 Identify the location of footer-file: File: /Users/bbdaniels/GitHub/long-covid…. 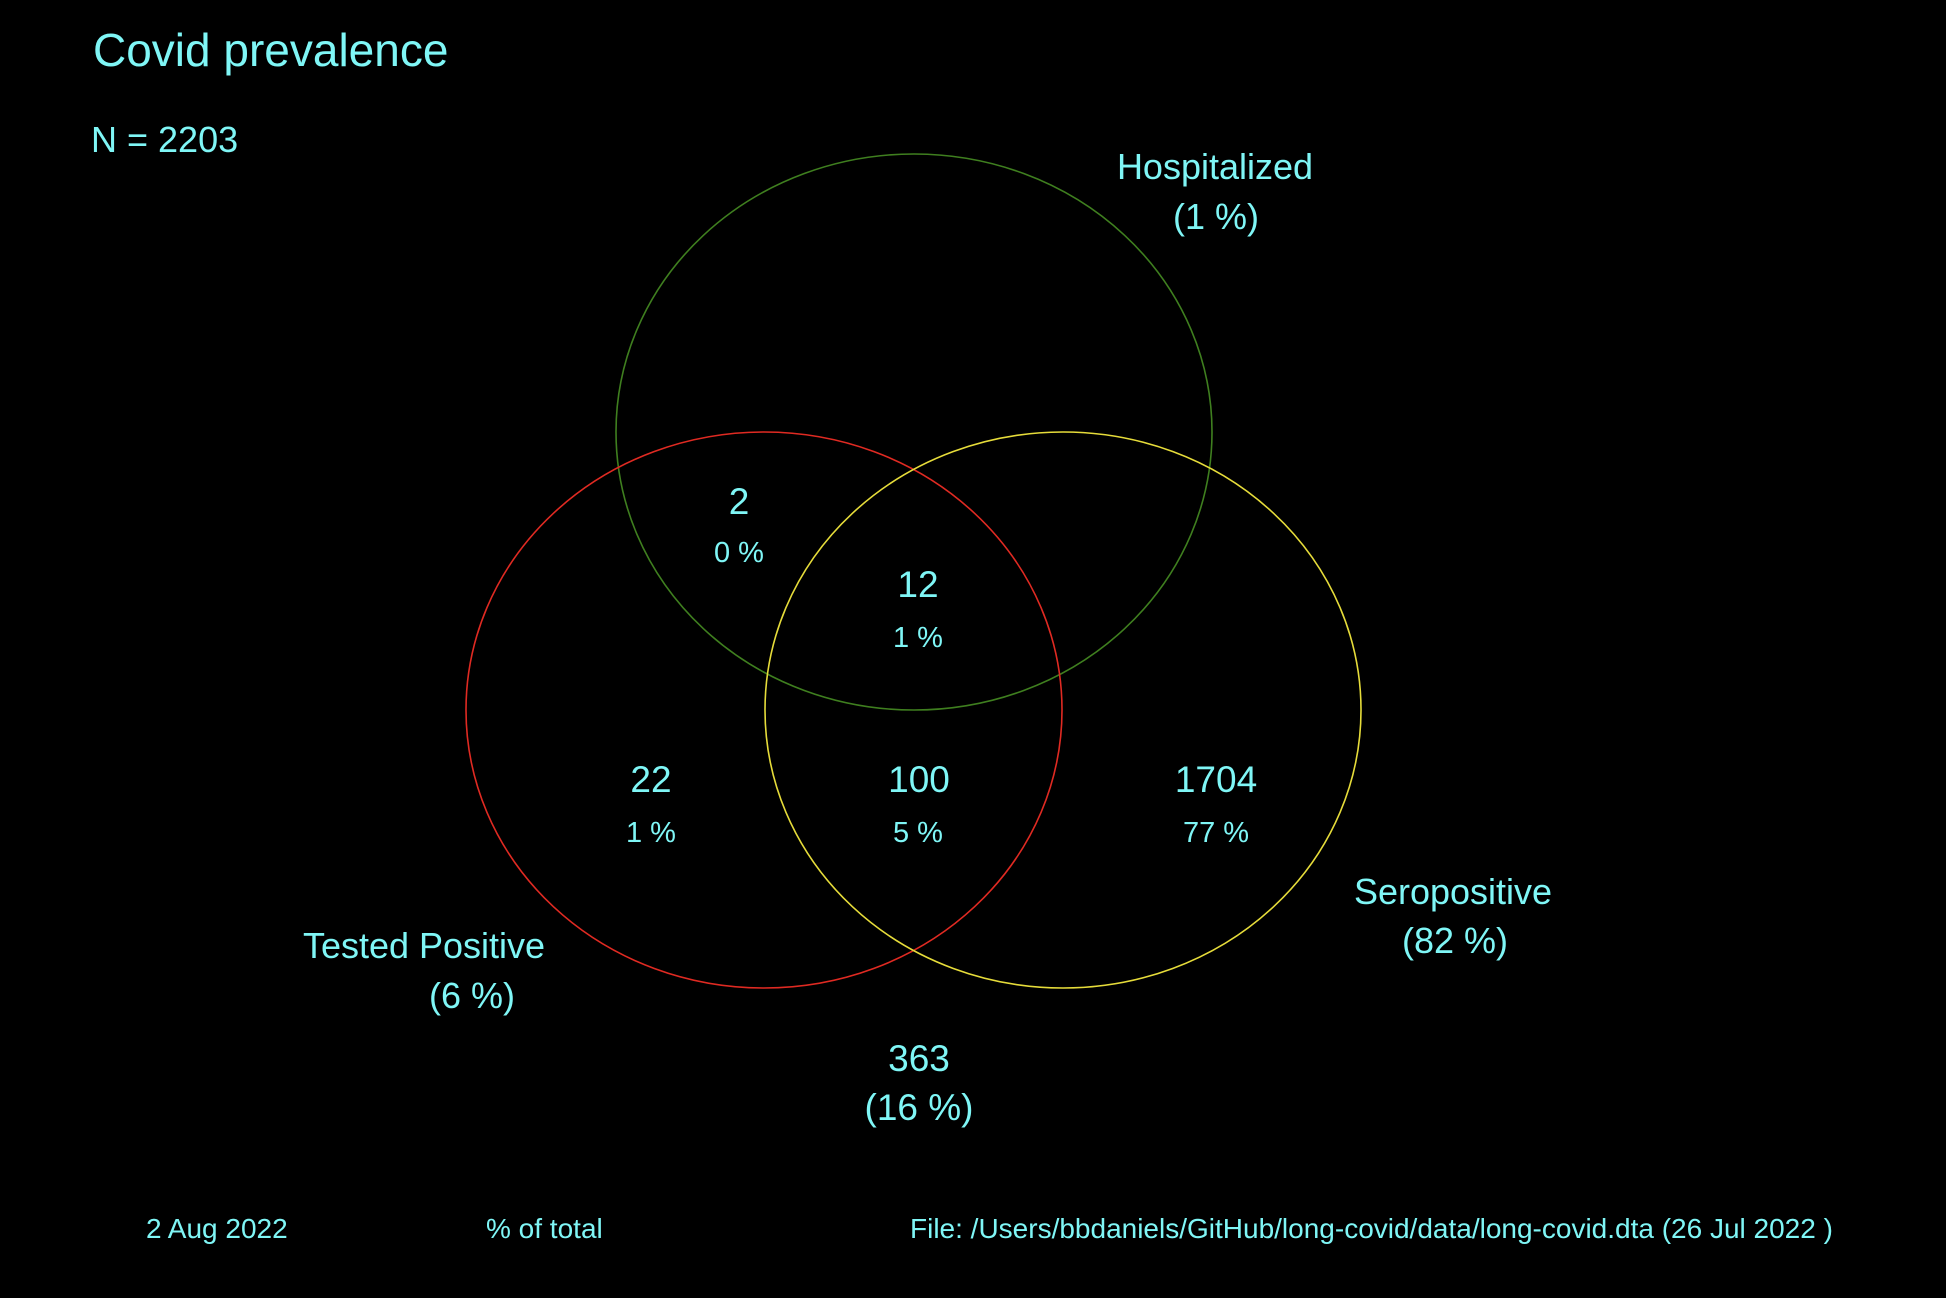
(1371, 1228).